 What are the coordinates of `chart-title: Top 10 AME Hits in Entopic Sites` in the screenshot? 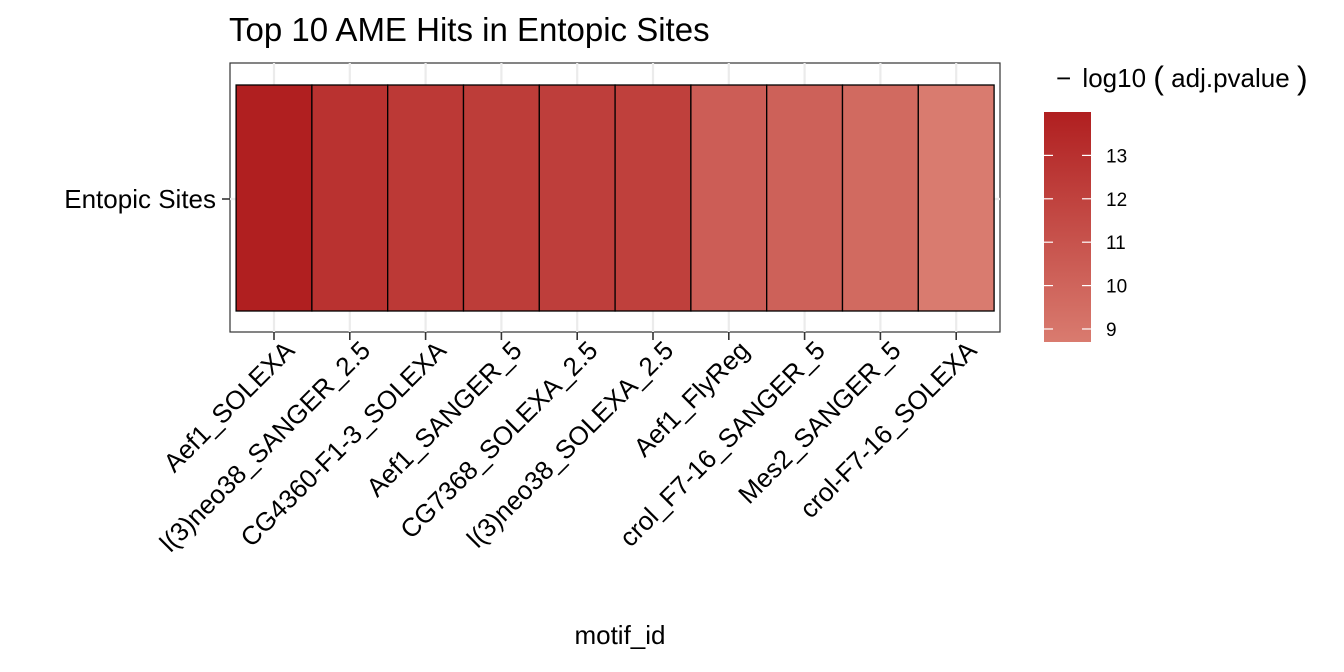 It's located at (469, 29).